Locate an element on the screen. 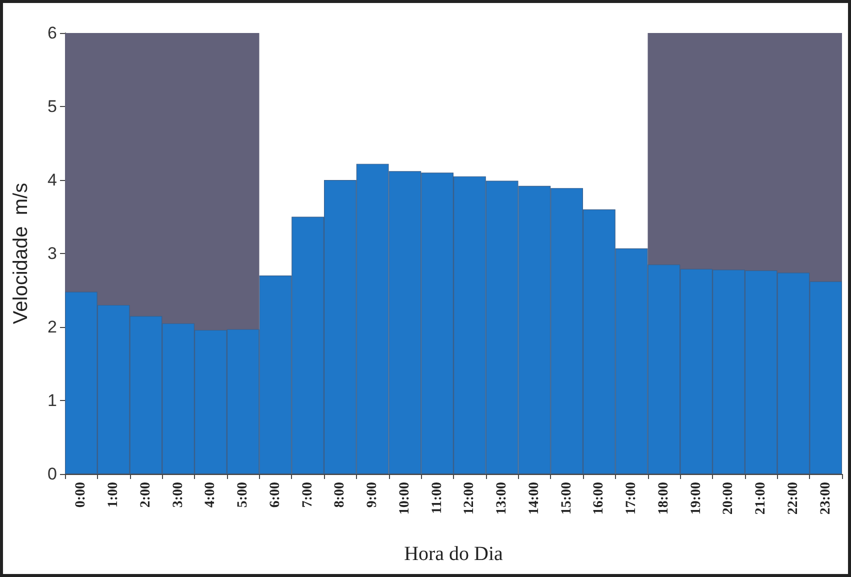  y-tick-label: 4 is located at coordinates (52, 180).